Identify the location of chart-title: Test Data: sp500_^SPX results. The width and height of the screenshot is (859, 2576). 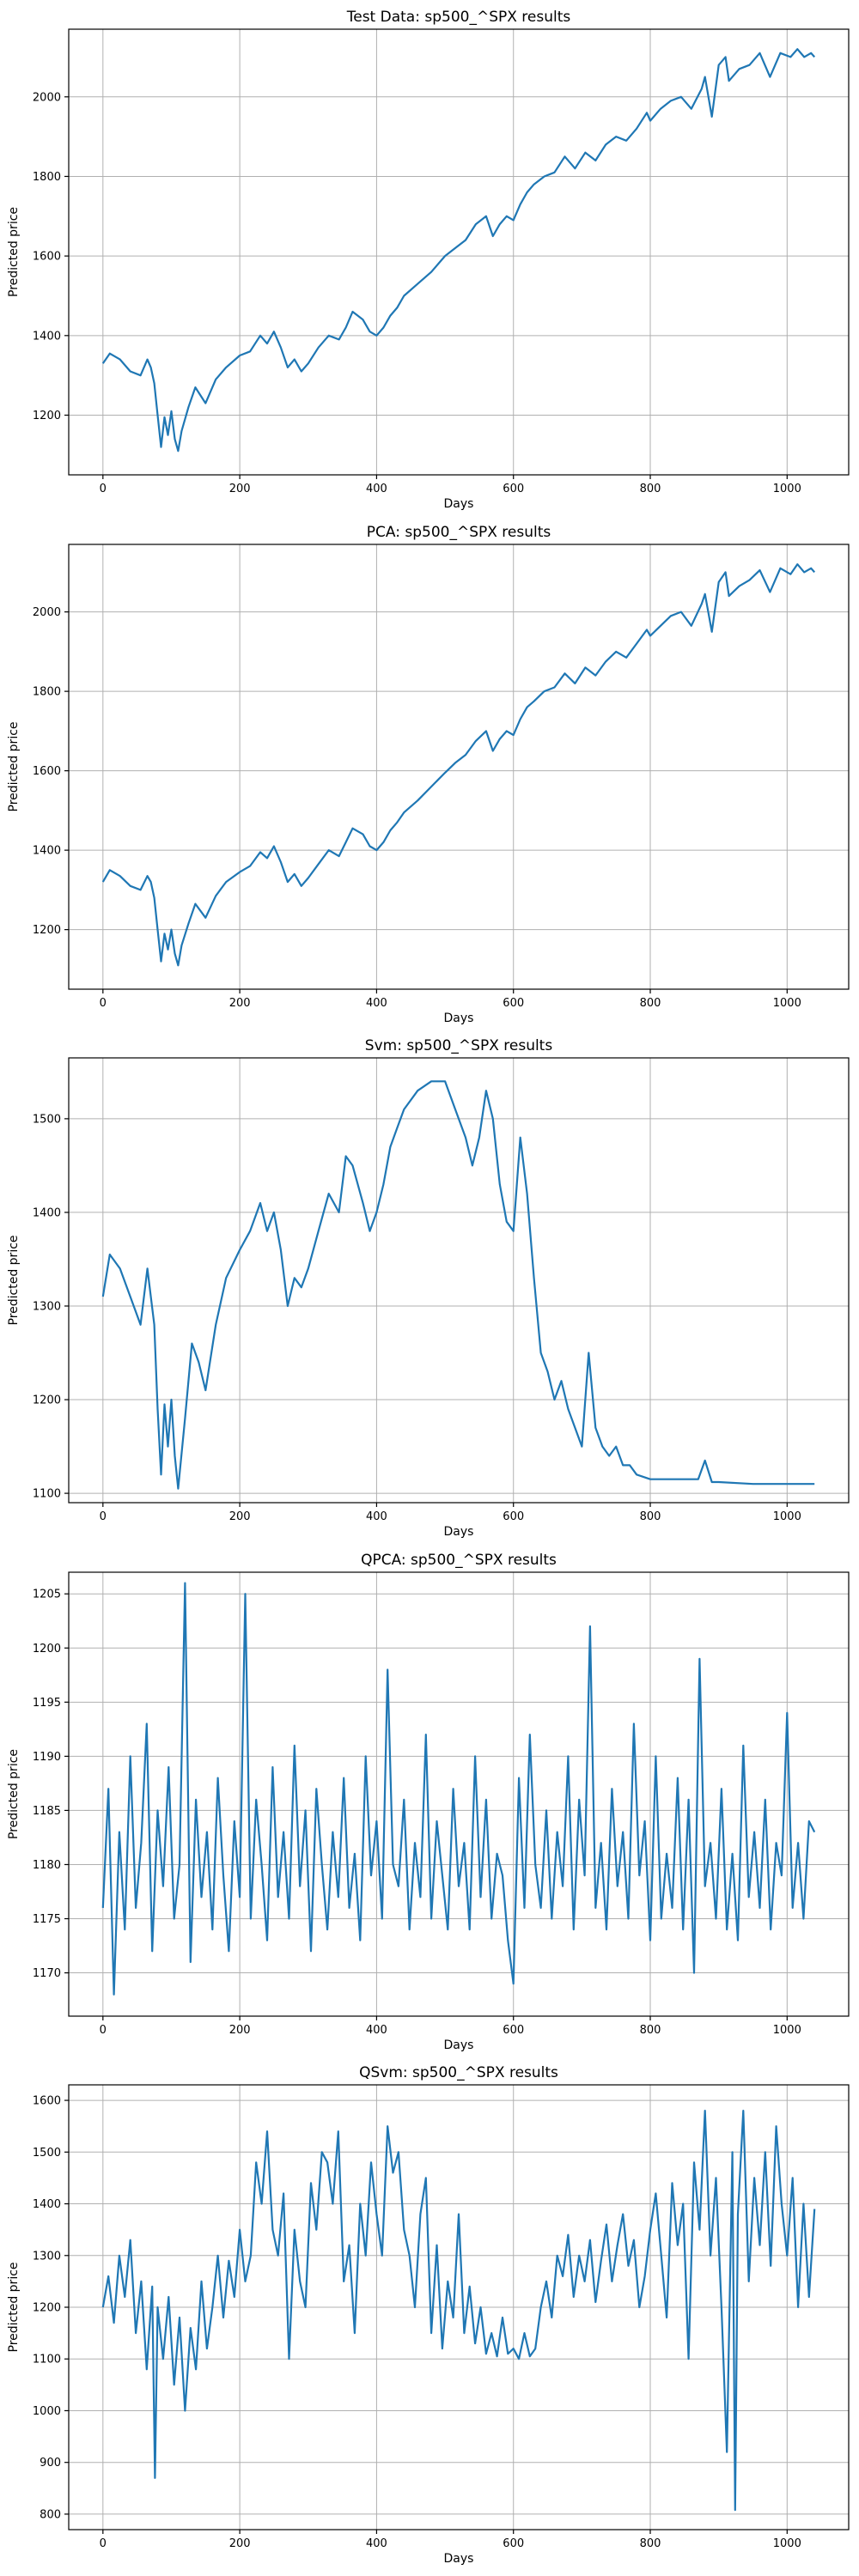
(459, 17).